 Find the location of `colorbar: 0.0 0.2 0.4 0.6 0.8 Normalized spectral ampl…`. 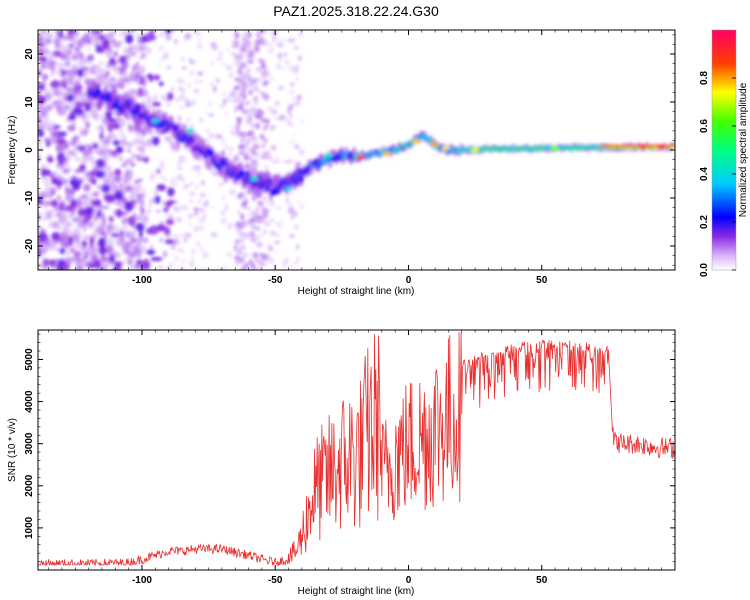

colorbar: 0.0 0.2 0.4 0.6 0.8 Normalized spectral ampl… is located at coordinates (724, 153).